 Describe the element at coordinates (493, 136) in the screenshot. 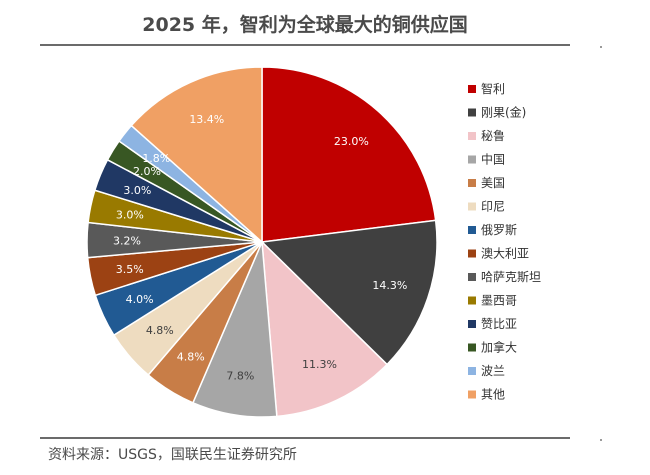

I see `legend-label: 秘鲁` at that location.